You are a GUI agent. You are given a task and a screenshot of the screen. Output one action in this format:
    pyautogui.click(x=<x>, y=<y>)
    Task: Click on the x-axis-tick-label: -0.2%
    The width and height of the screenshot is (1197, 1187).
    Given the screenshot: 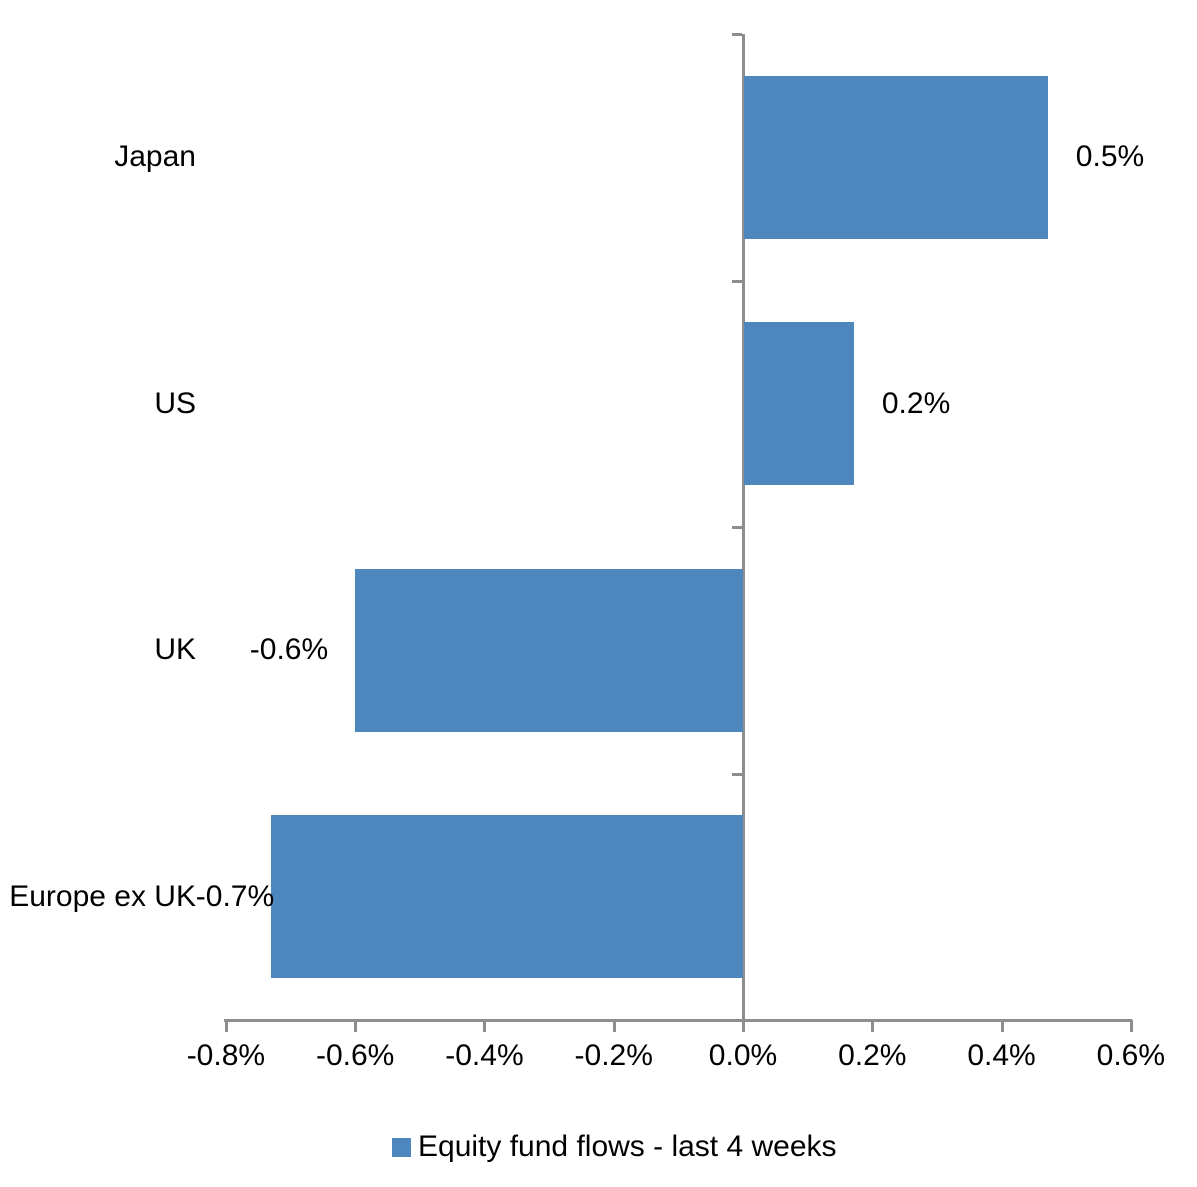 What is the action you would take?
    pyautogui.click(x=613, y=1055)
    